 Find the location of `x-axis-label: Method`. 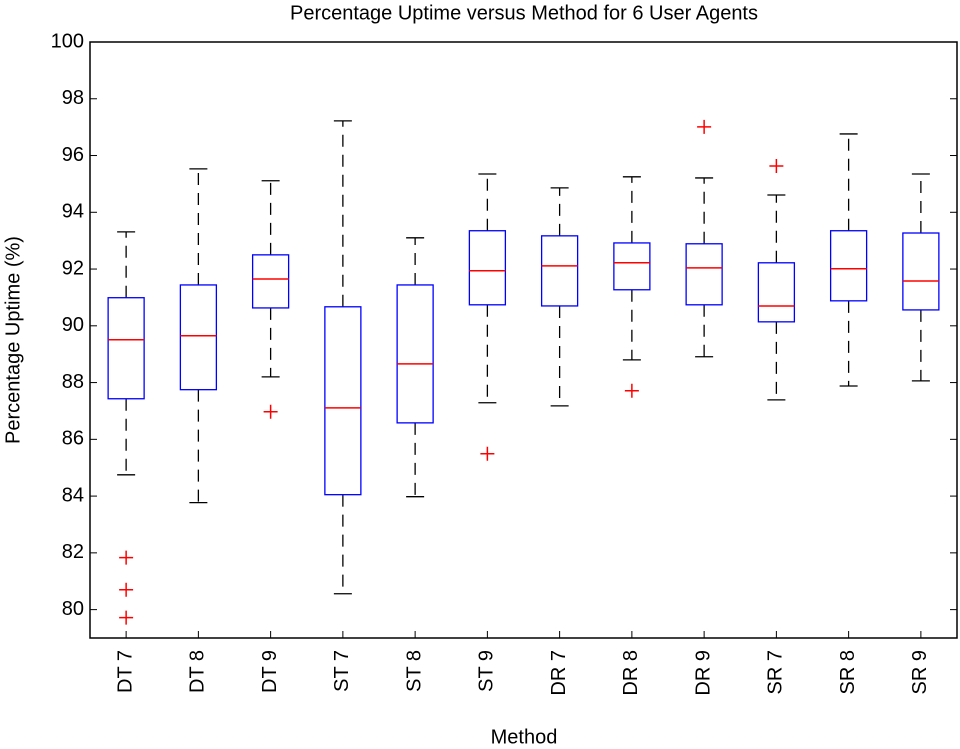

x-axis-label: Method is located at coordinates (524, 737).